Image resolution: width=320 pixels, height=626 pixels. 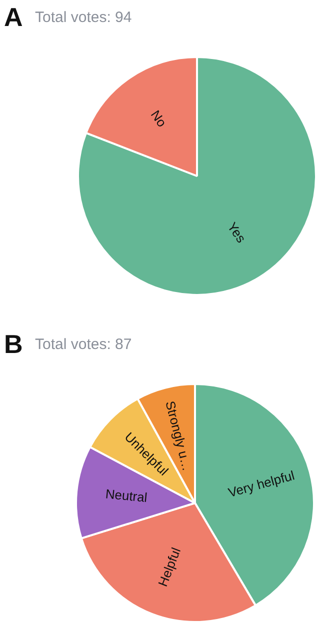 I want to click on slice-label: Yes, so click(x=237, y=232).